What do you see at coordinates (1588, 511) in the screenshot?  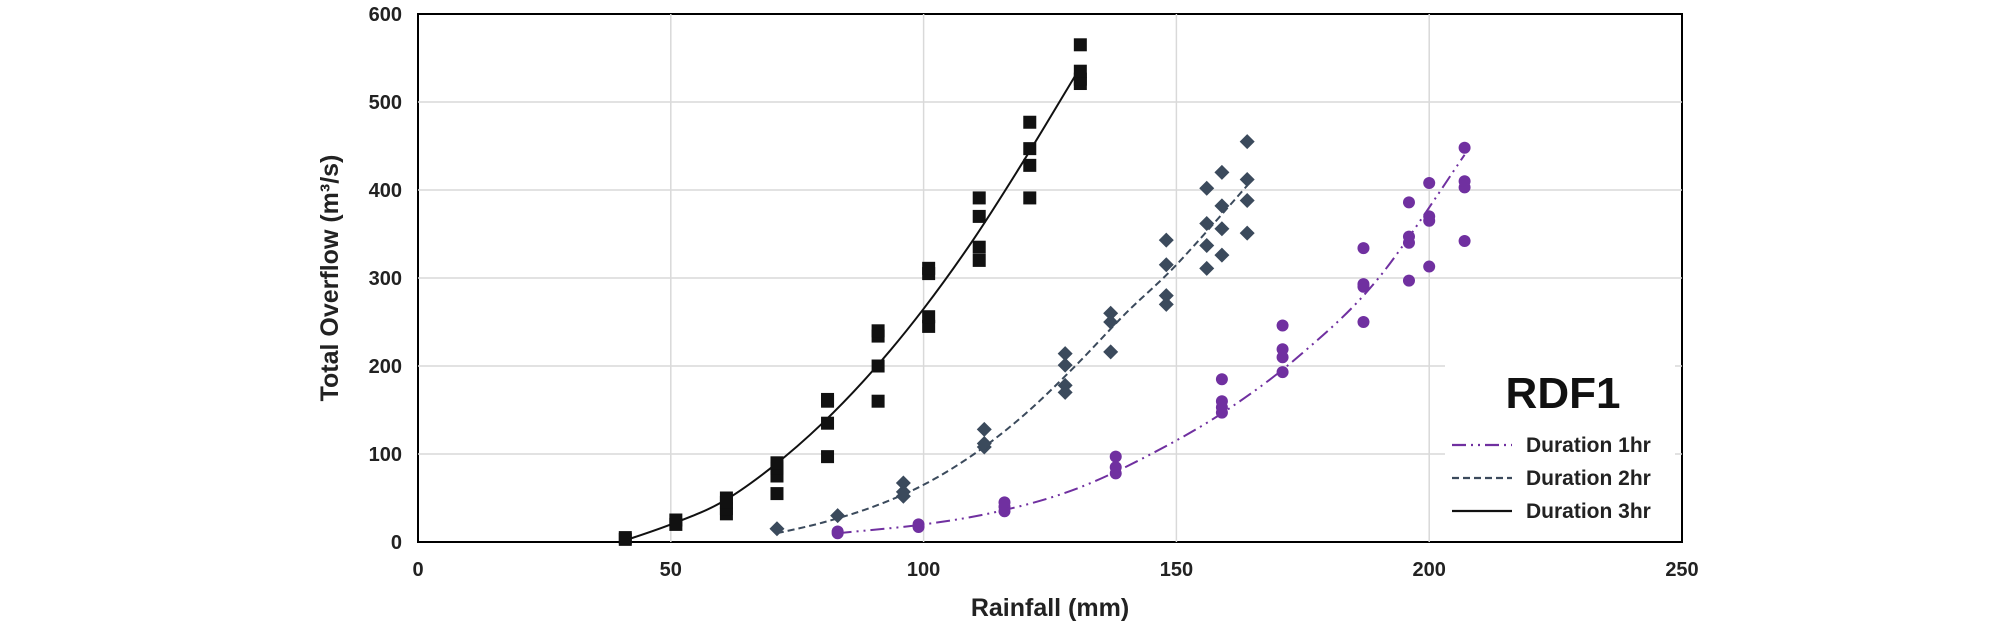 I see `legend-label: Duration 3hr` at bounding box center [1588, 511].